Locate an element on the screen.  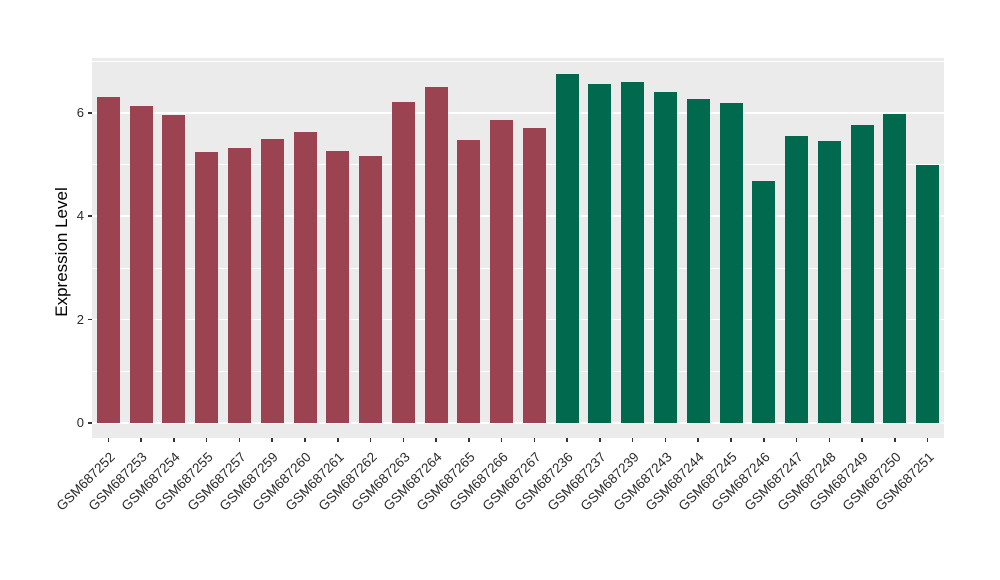
y-tick-label: 2 is located at coordinates (80, 319).